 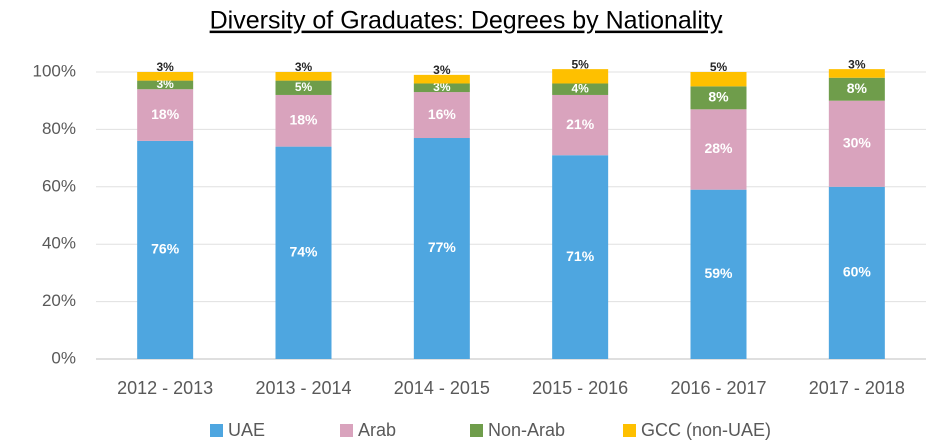 What do you see at coordinates (377, 430) in the screenshot?
I see `legend-label: Arab` at bounding box center [377, 430].